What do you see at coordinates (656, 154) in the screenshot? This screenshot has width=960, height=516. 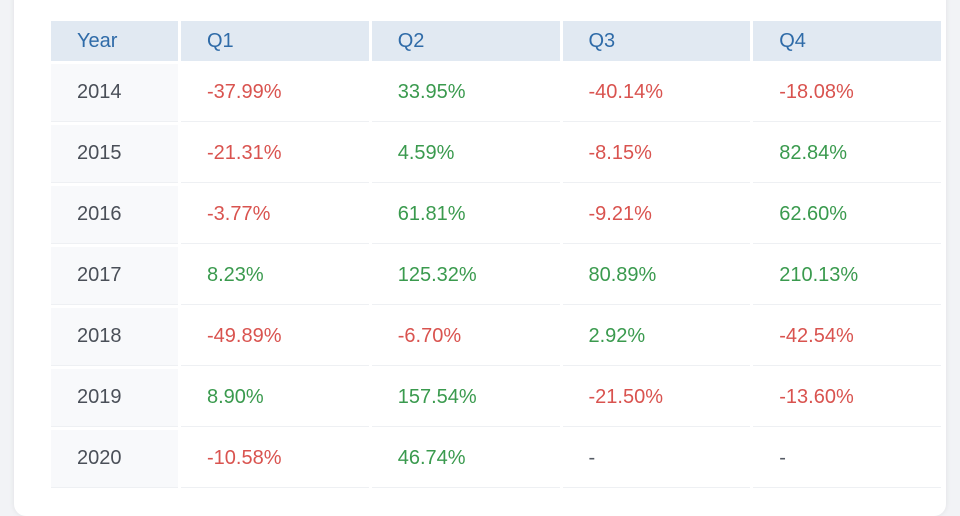 I see `return-cell-q3: -8.15%` at bounding box center [656, 154].